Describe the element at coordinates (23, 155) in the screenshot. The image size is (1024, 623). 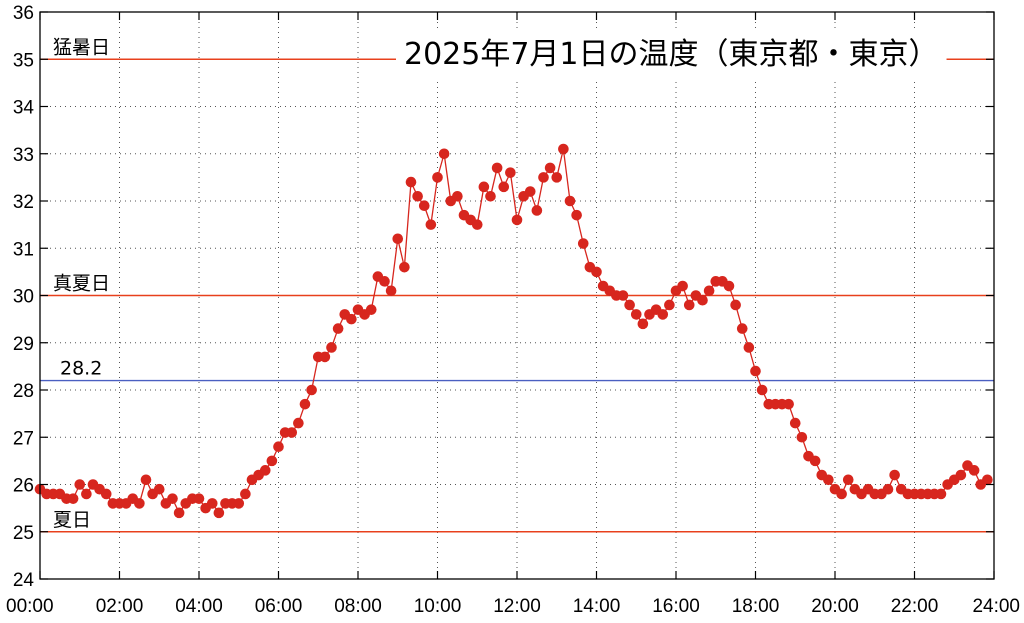
I see `y-tick-label: 33` at that location.